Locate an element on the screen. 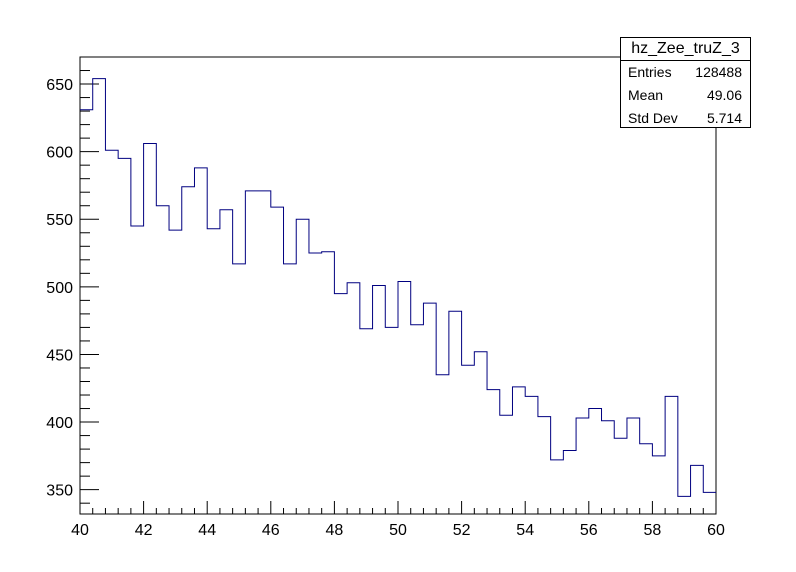 Image resolution: width=796 pixels, height=572 pixels. y-tick-label: 350 is located at coordinates (59, 491).